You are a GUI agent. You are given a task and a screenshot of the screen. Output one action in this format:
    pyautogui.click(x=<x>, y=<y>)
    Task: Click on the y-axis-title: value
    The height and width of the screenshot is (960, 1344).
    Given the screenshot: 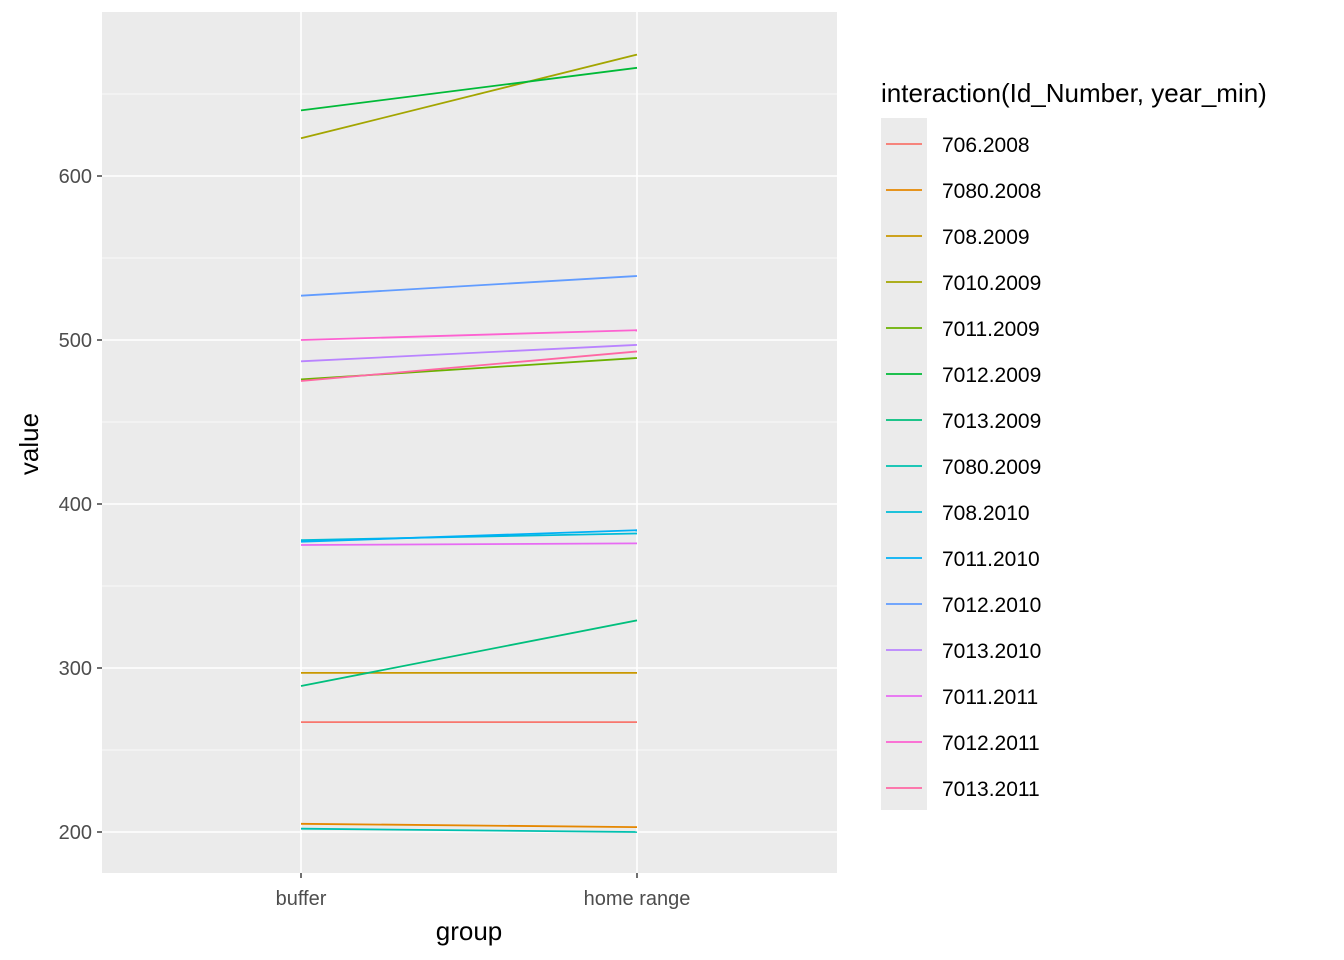 What is the action you would take?
    pyautogui.click(x=29, y=444)
    